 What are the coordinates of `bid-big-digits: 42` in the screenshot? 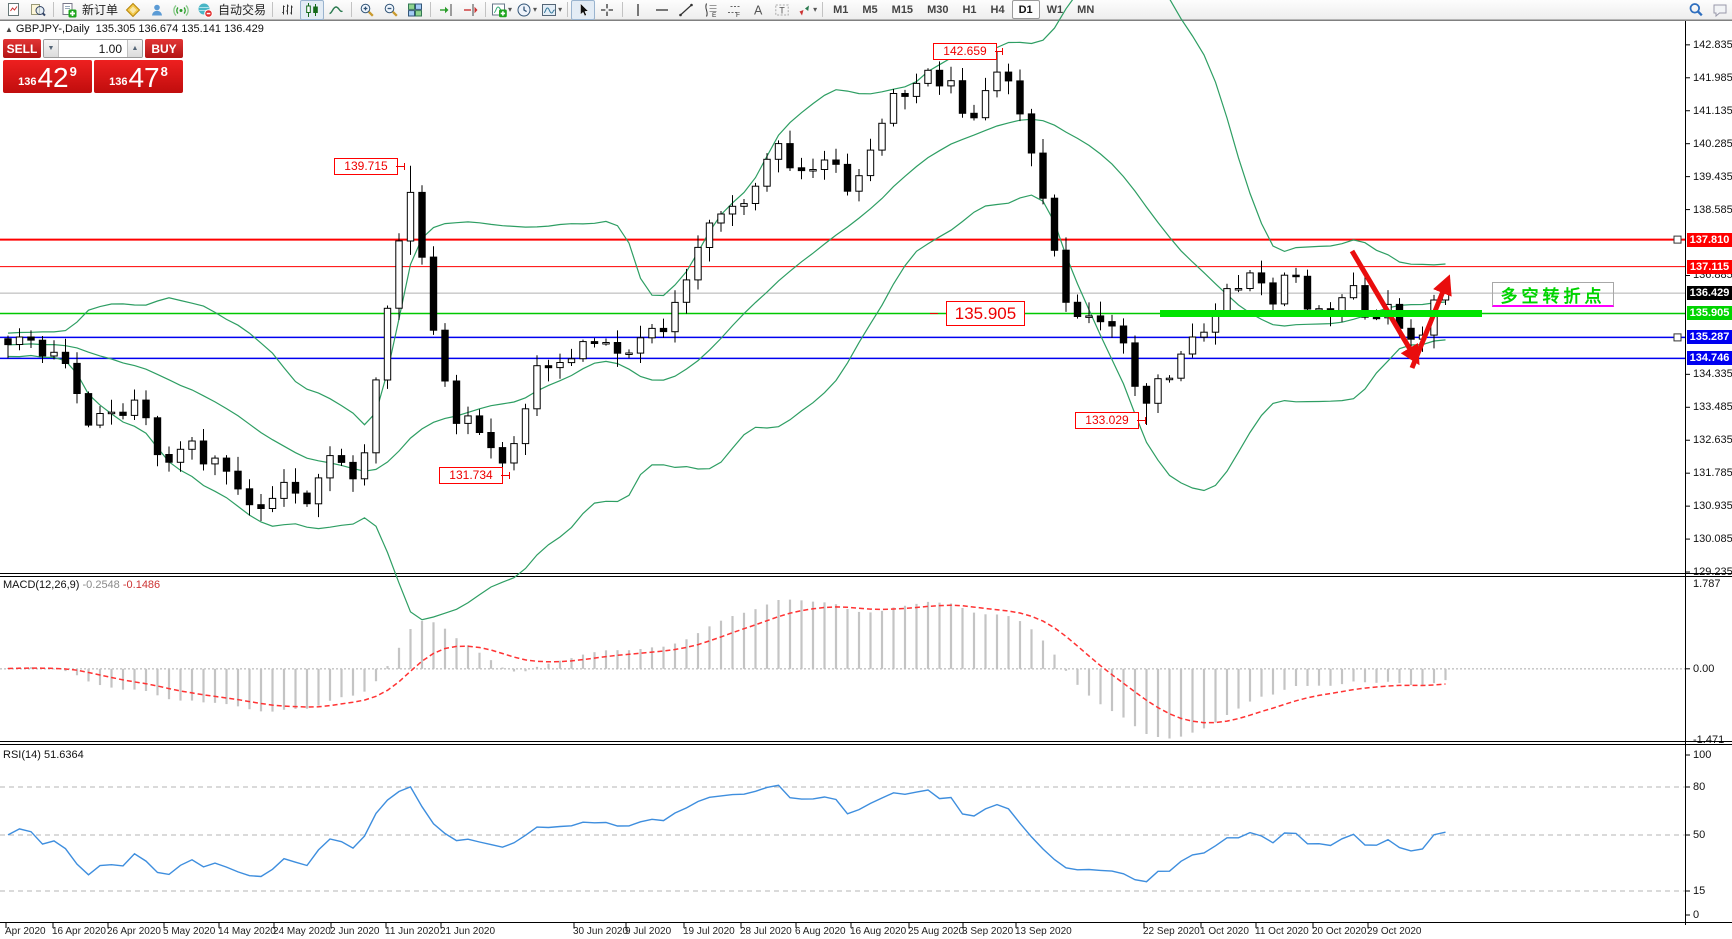 It's located at (53, 77).